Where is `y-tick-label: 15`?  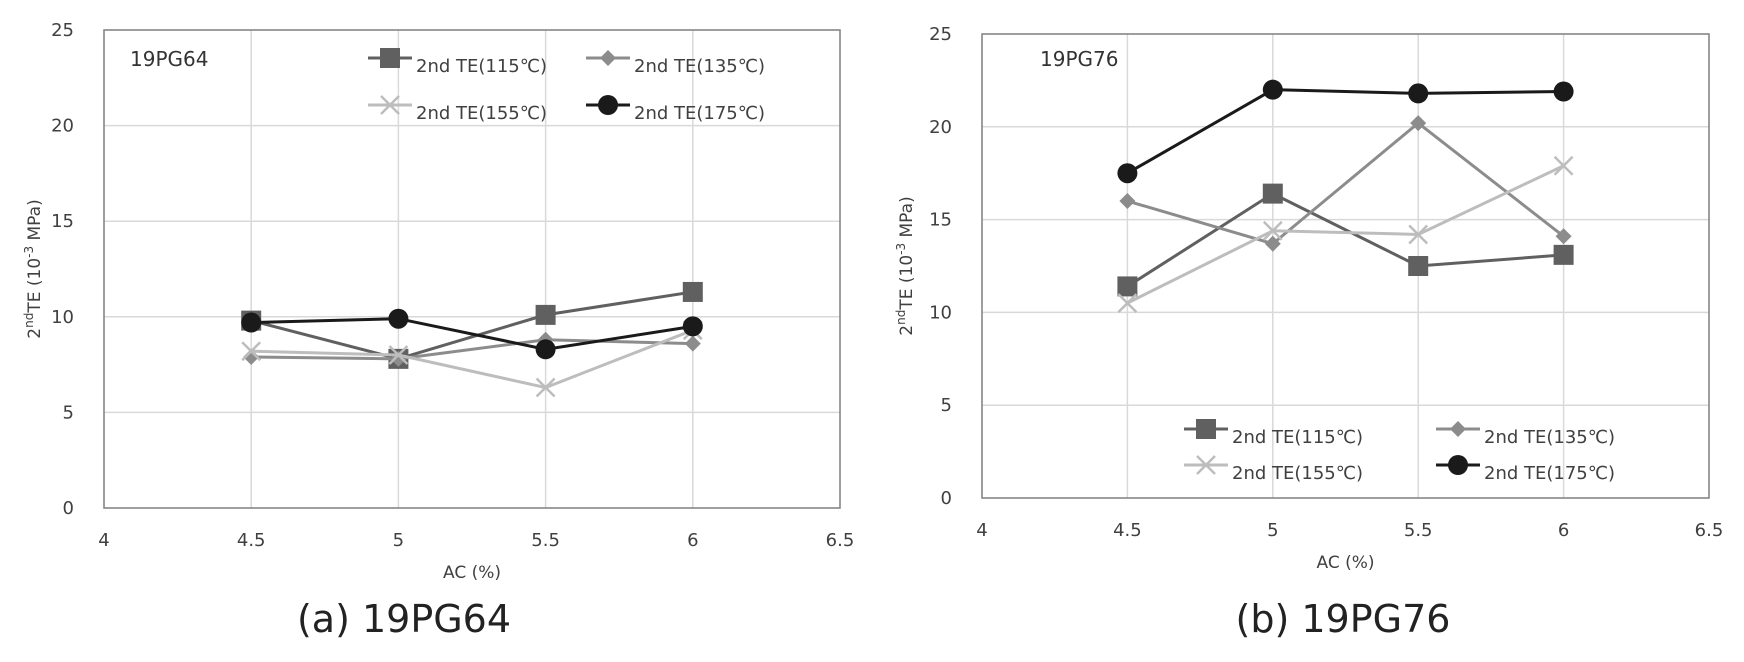 y-tick-label: 15 is located at coordinates (62, 221).